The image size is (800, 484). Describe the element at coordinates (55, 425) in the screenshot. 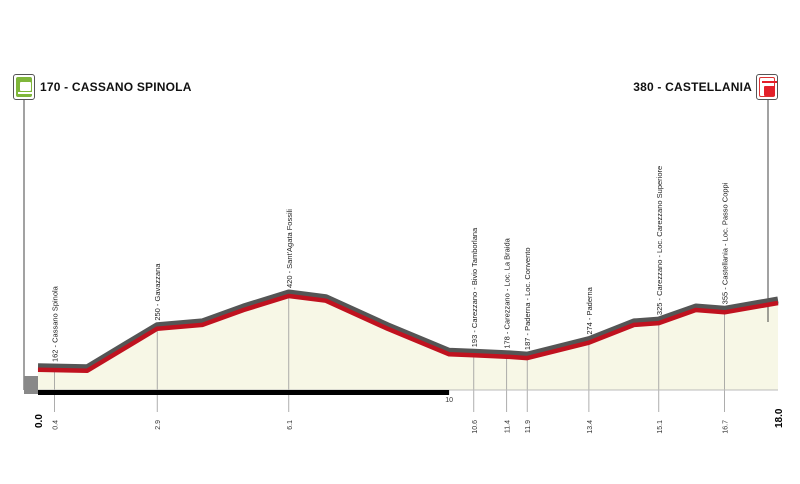

I see `km-tick-label: 0.4` at that location.